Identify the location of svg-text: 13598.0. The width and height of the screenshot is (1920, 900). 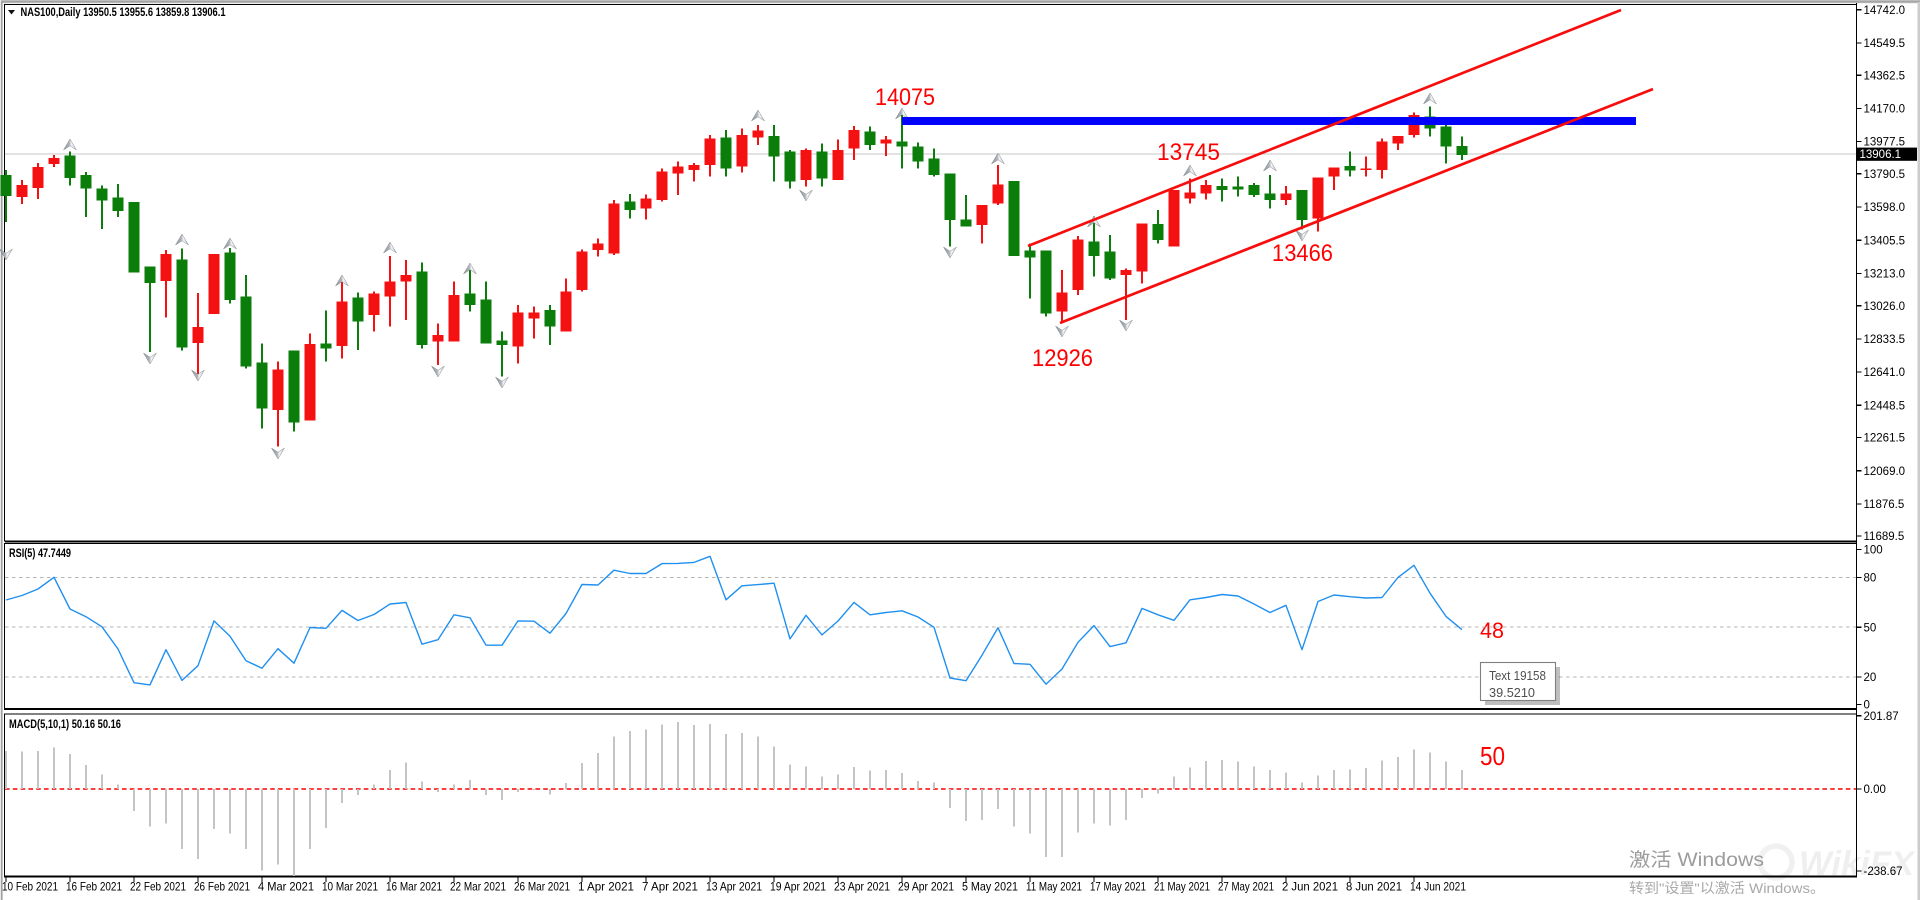
(1885, 208).